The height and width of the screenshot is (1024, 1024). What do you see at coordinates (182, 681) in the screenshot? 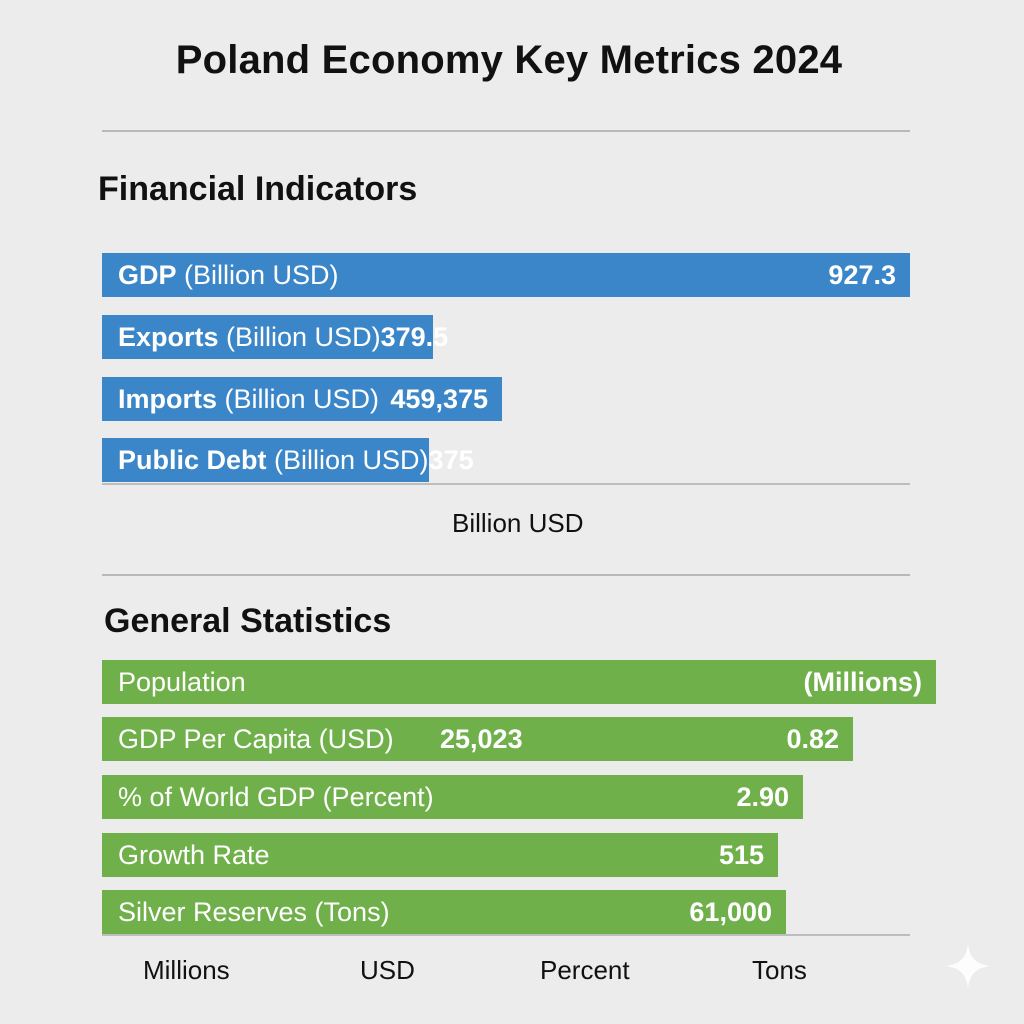
I see `general-bar-label: Population` at bounding box center [182, 681].